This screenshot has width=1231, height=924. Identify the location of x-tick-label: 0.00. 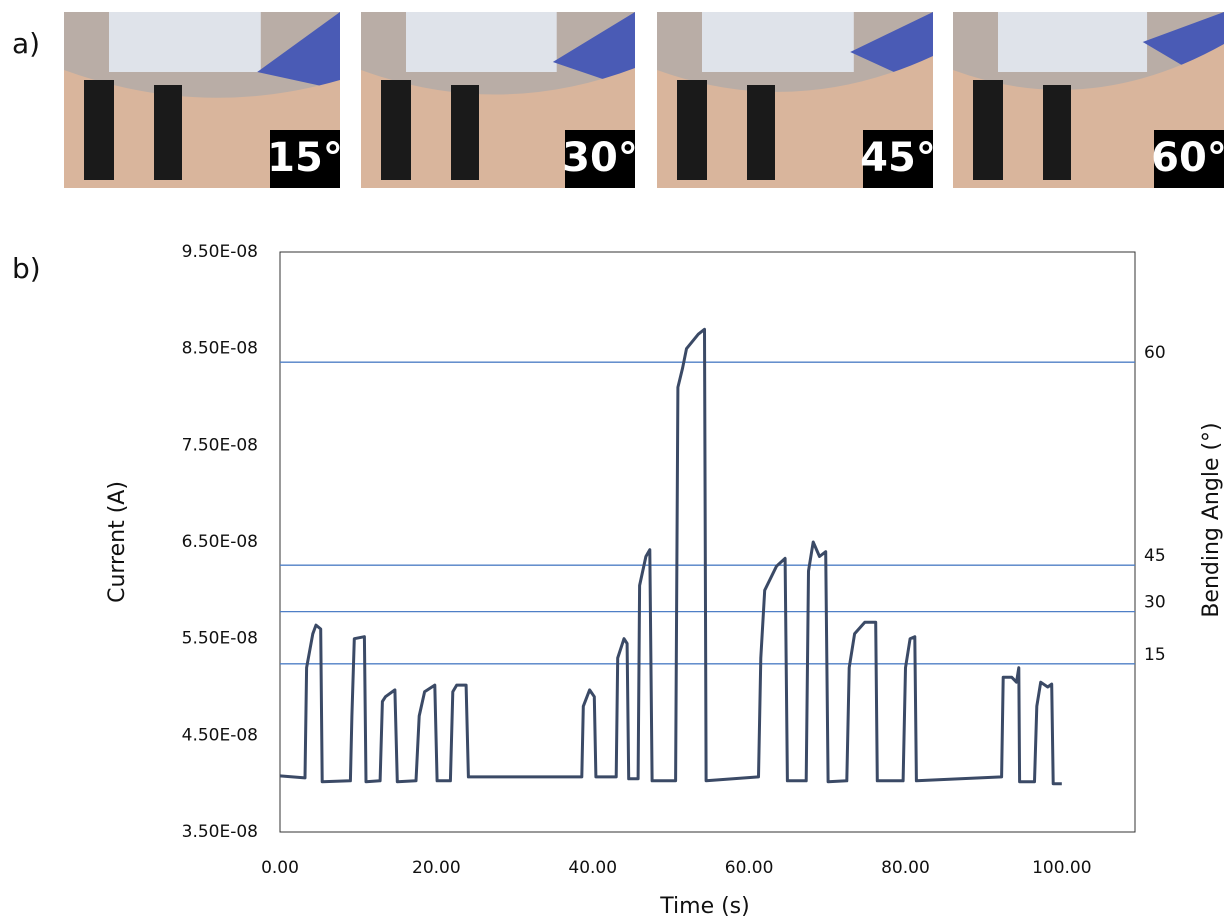
(280, 868).